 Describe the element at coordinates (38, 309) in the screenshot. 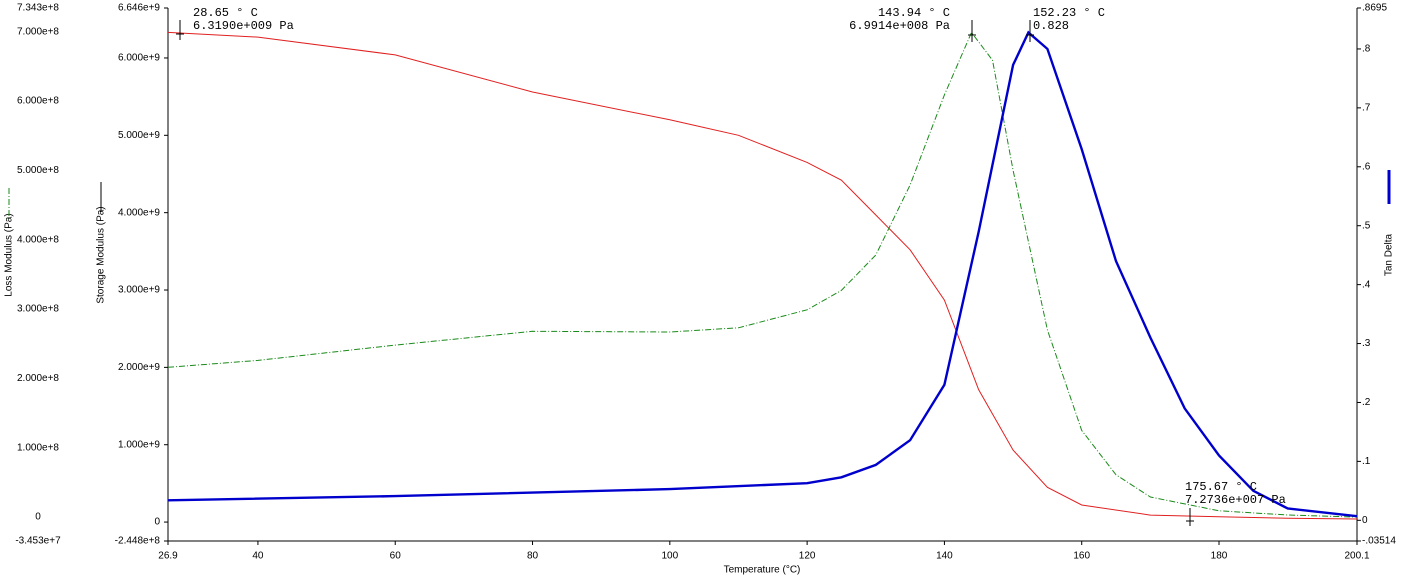

I see `y-tick-label: 3.000e+8` at that location.